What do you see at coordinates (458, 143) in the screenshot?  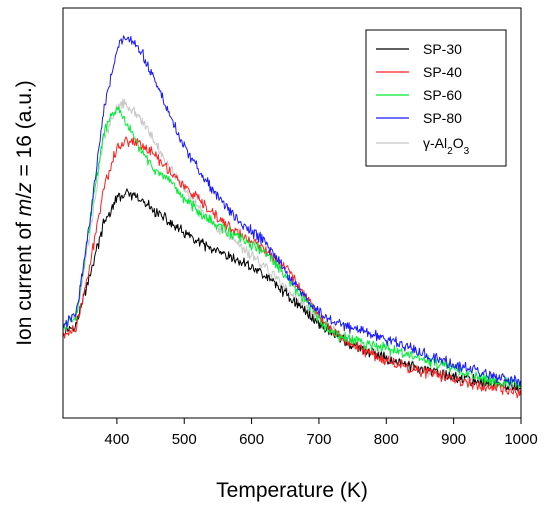 I see `legend-label-text: O` at bounding box center [458, 143].